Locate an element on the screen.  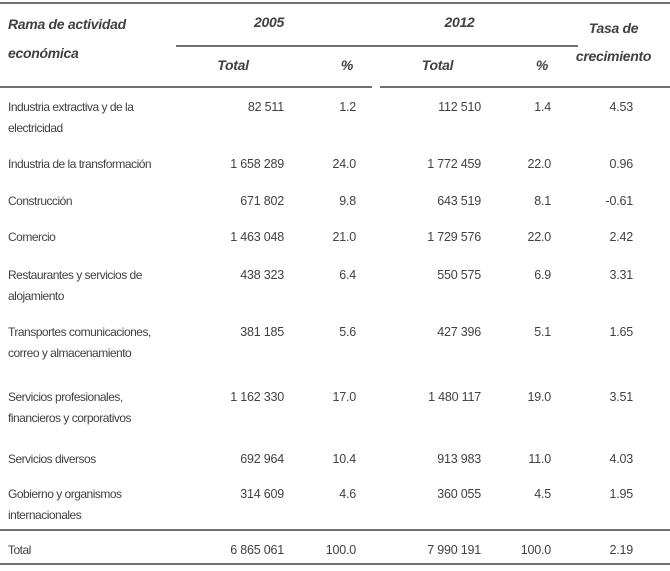
rule-header-bottom-left is located at coordinates (186, 87).